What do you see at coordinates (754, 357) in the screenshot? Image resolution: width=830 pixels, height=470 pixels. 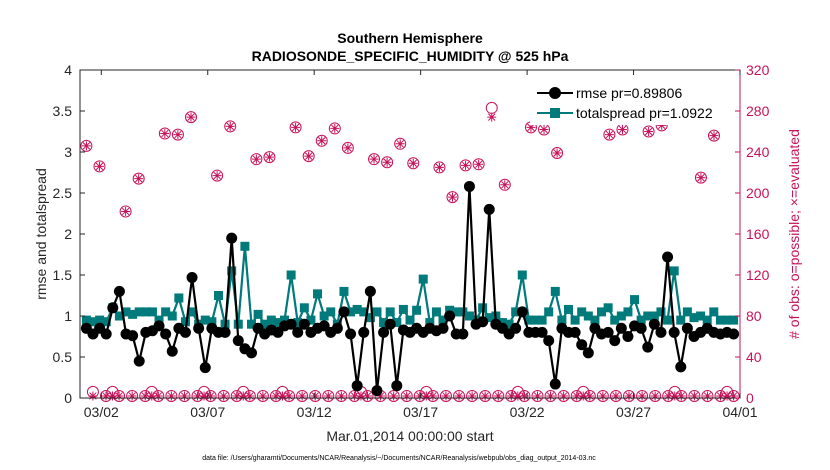 I see `y2-tick-label: 40` at bounding box center [754, 357].